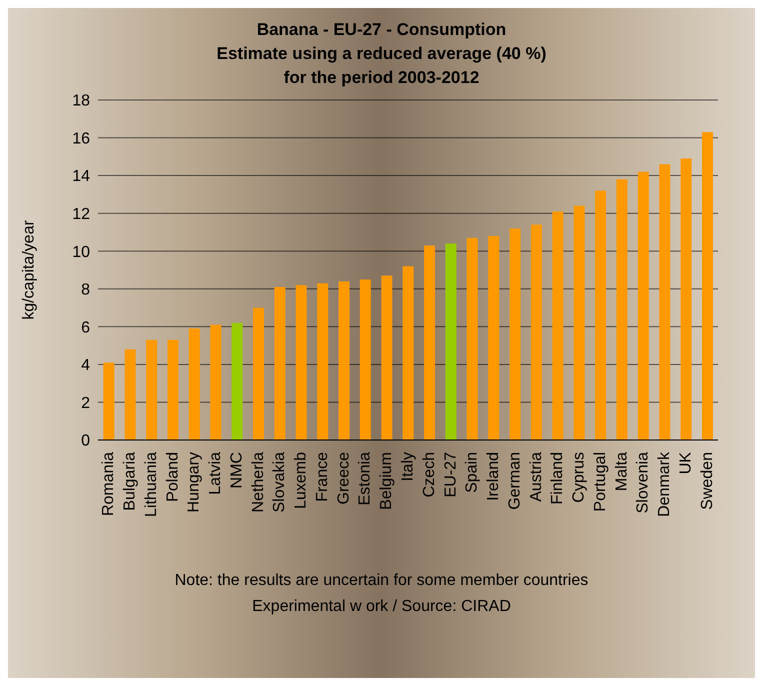 The width and height of the screenshot is (763, 686). Describe the element at coordinates (381, 607) in the screenshot. I see `text: Experimental w ork / Source: CIRAD` at that location.